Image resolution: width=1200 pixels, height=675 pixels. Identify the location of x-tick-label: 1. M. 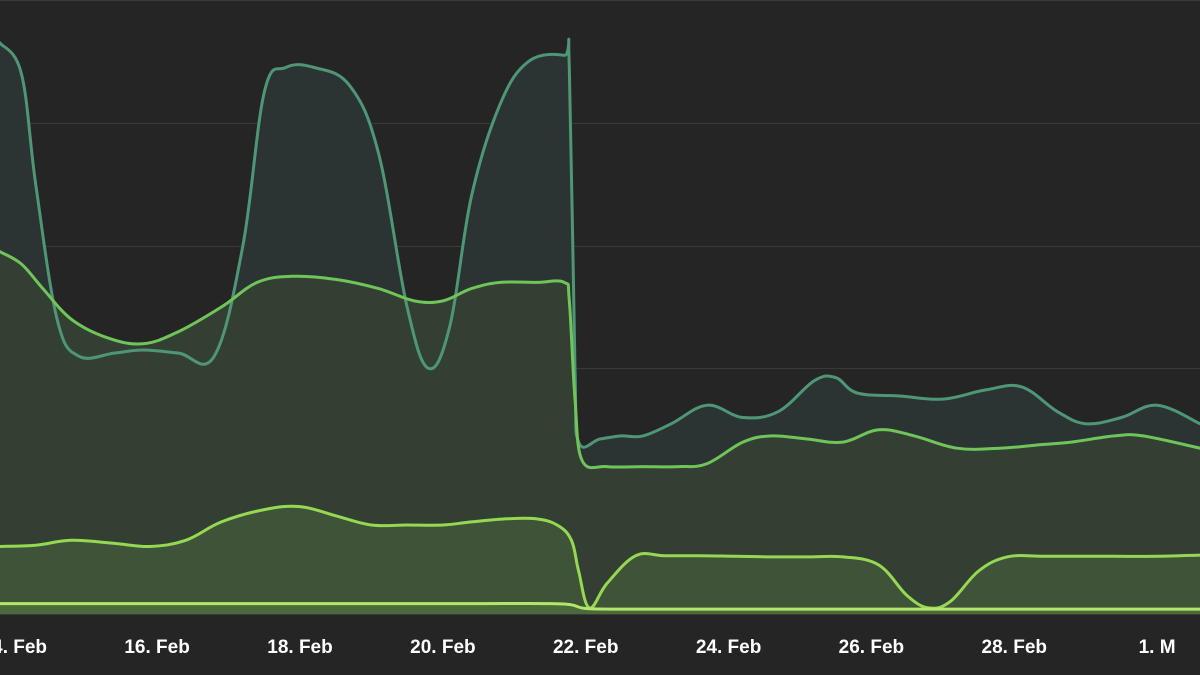
(1157, 647).